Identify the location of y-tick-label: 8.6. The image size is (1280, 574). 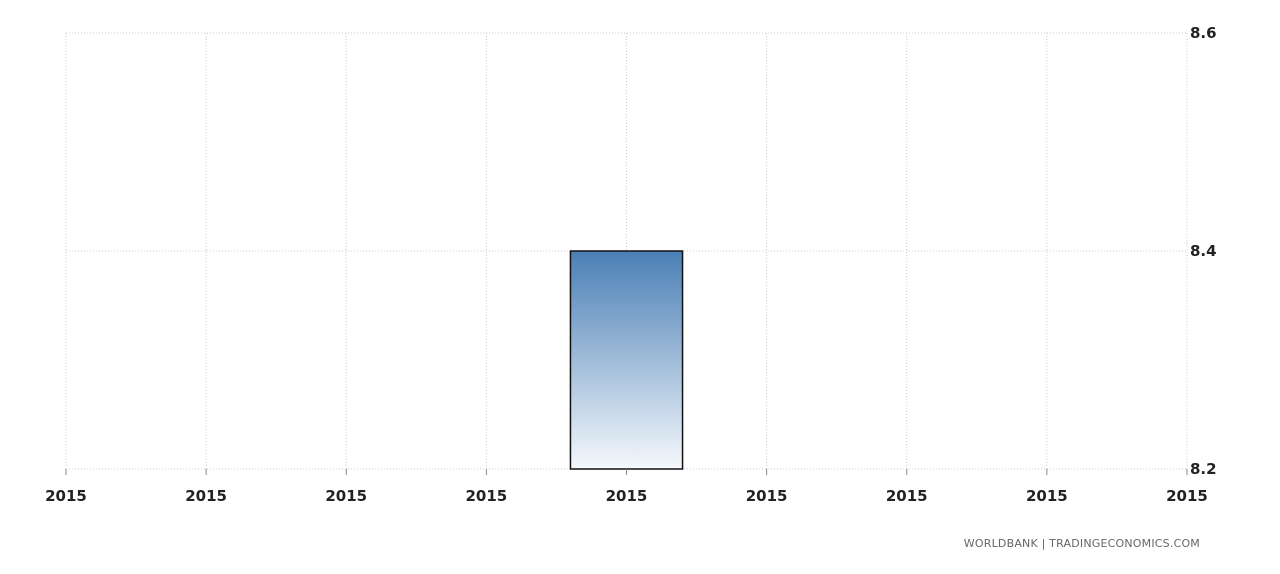
(1203, 33).